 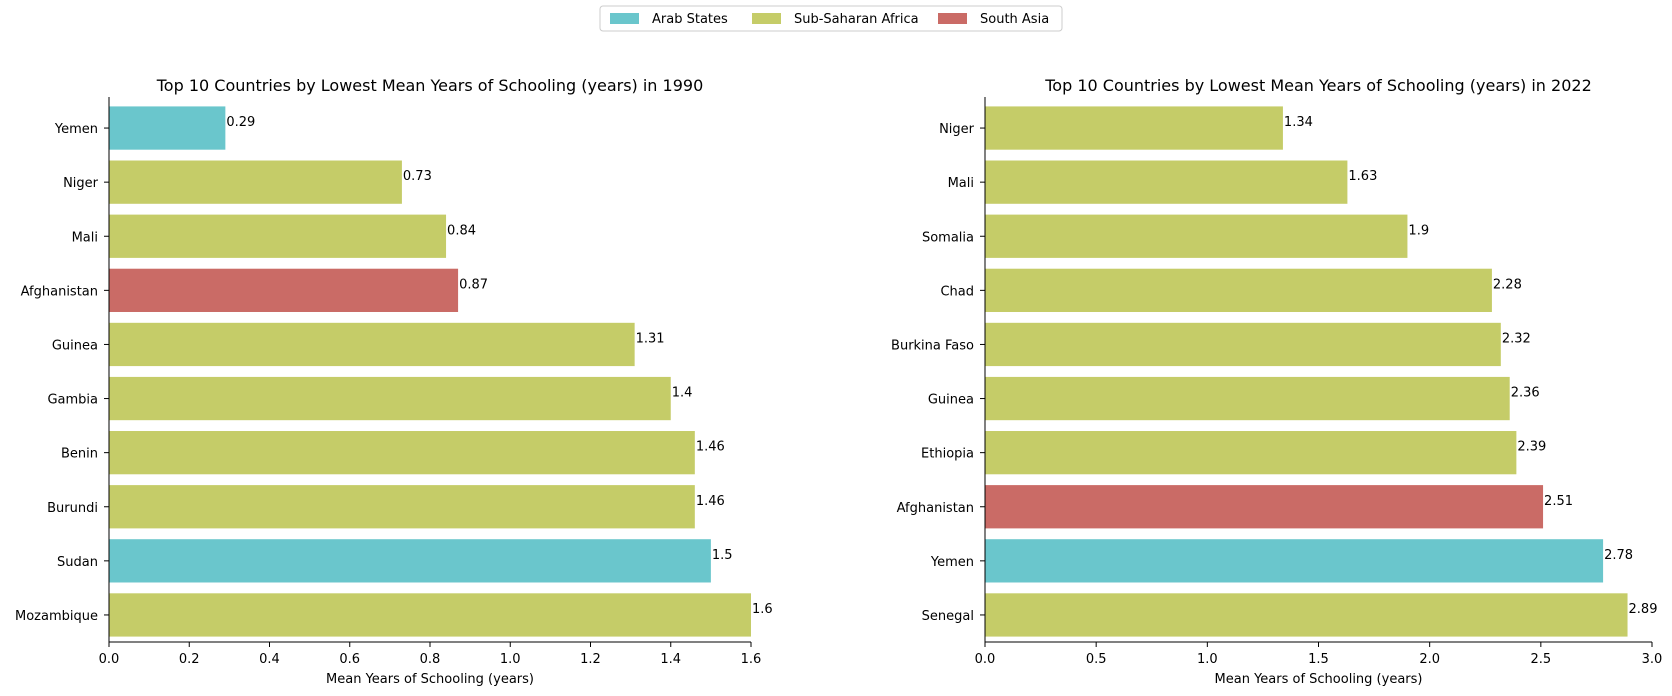 What do you see at coordinates (189, 659) in the screenshot?
I see `x-tick-label: 0.2` at bounding box center [189, 659].